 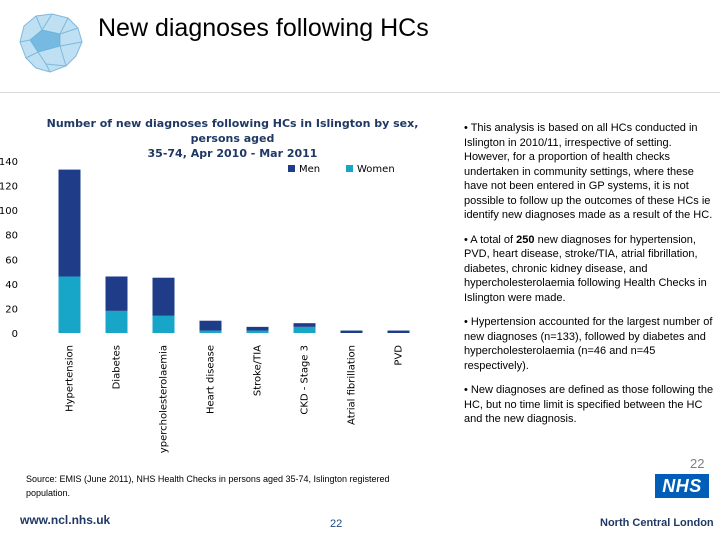 I want to click on side-page-number: 22, so click(x=697, y=463).